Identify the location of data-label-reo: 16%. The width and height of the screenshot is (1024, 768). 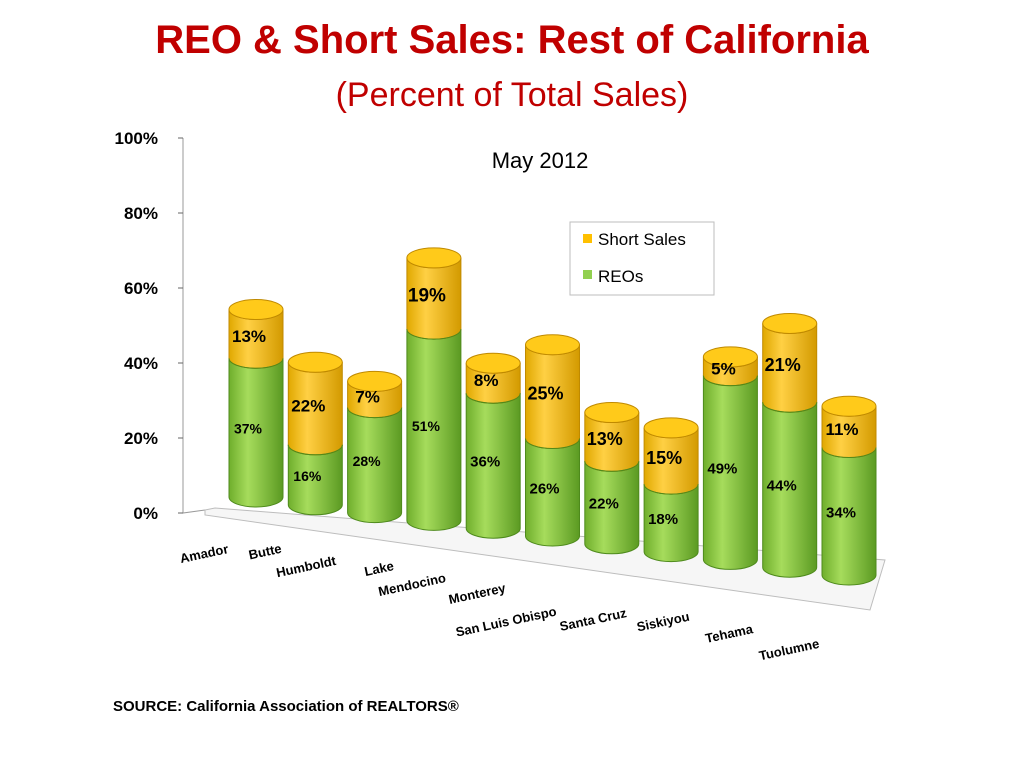
(307, 476).